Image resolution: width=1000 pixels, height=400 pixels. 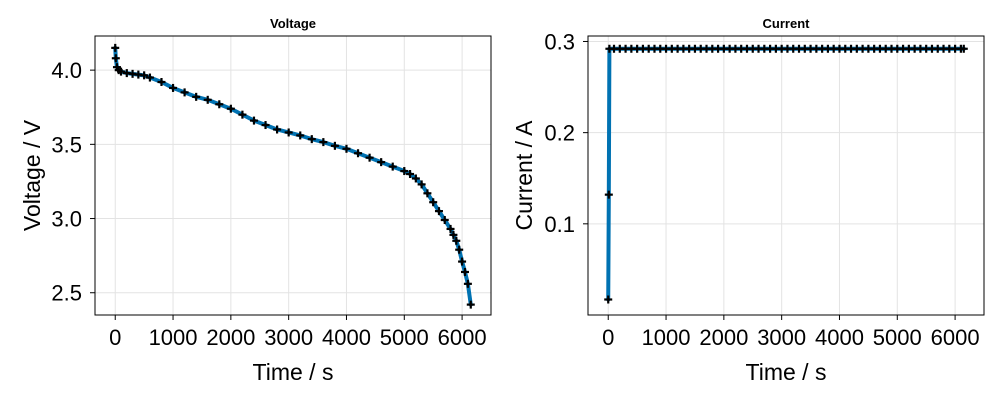 What do you see at coordinates (559, 224) in the screenshot?
I see `y-tick-label: 0.1` at bounding box center [559, 224].